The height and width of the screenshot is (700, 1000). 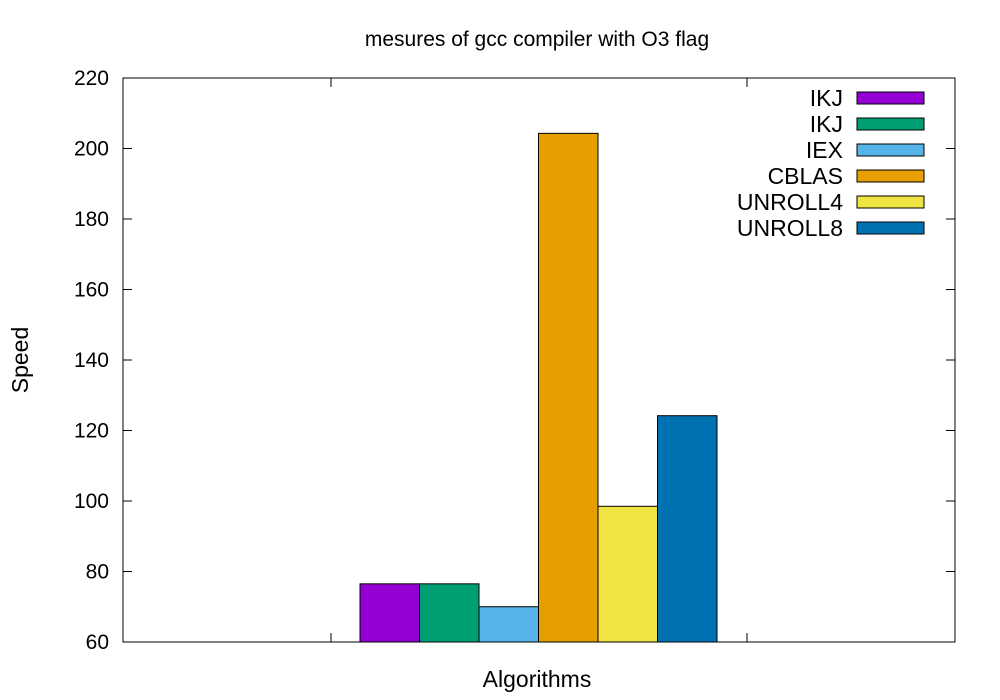 What do you see at coordinates (97, 572) in the screenshot?
I see `y-tick-label: 80` at bounding box center [97, 572].